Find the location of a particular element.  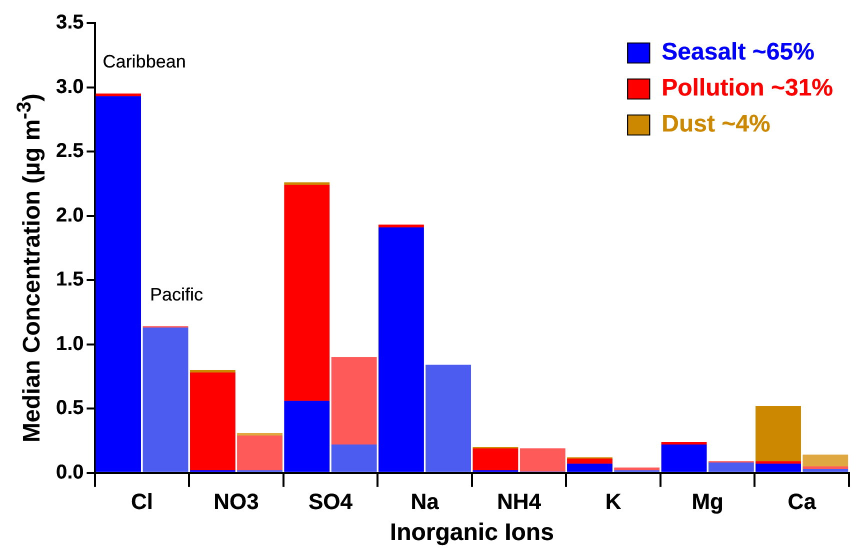

y-tick-label: 0.0 is located at coordinates (70, 472).